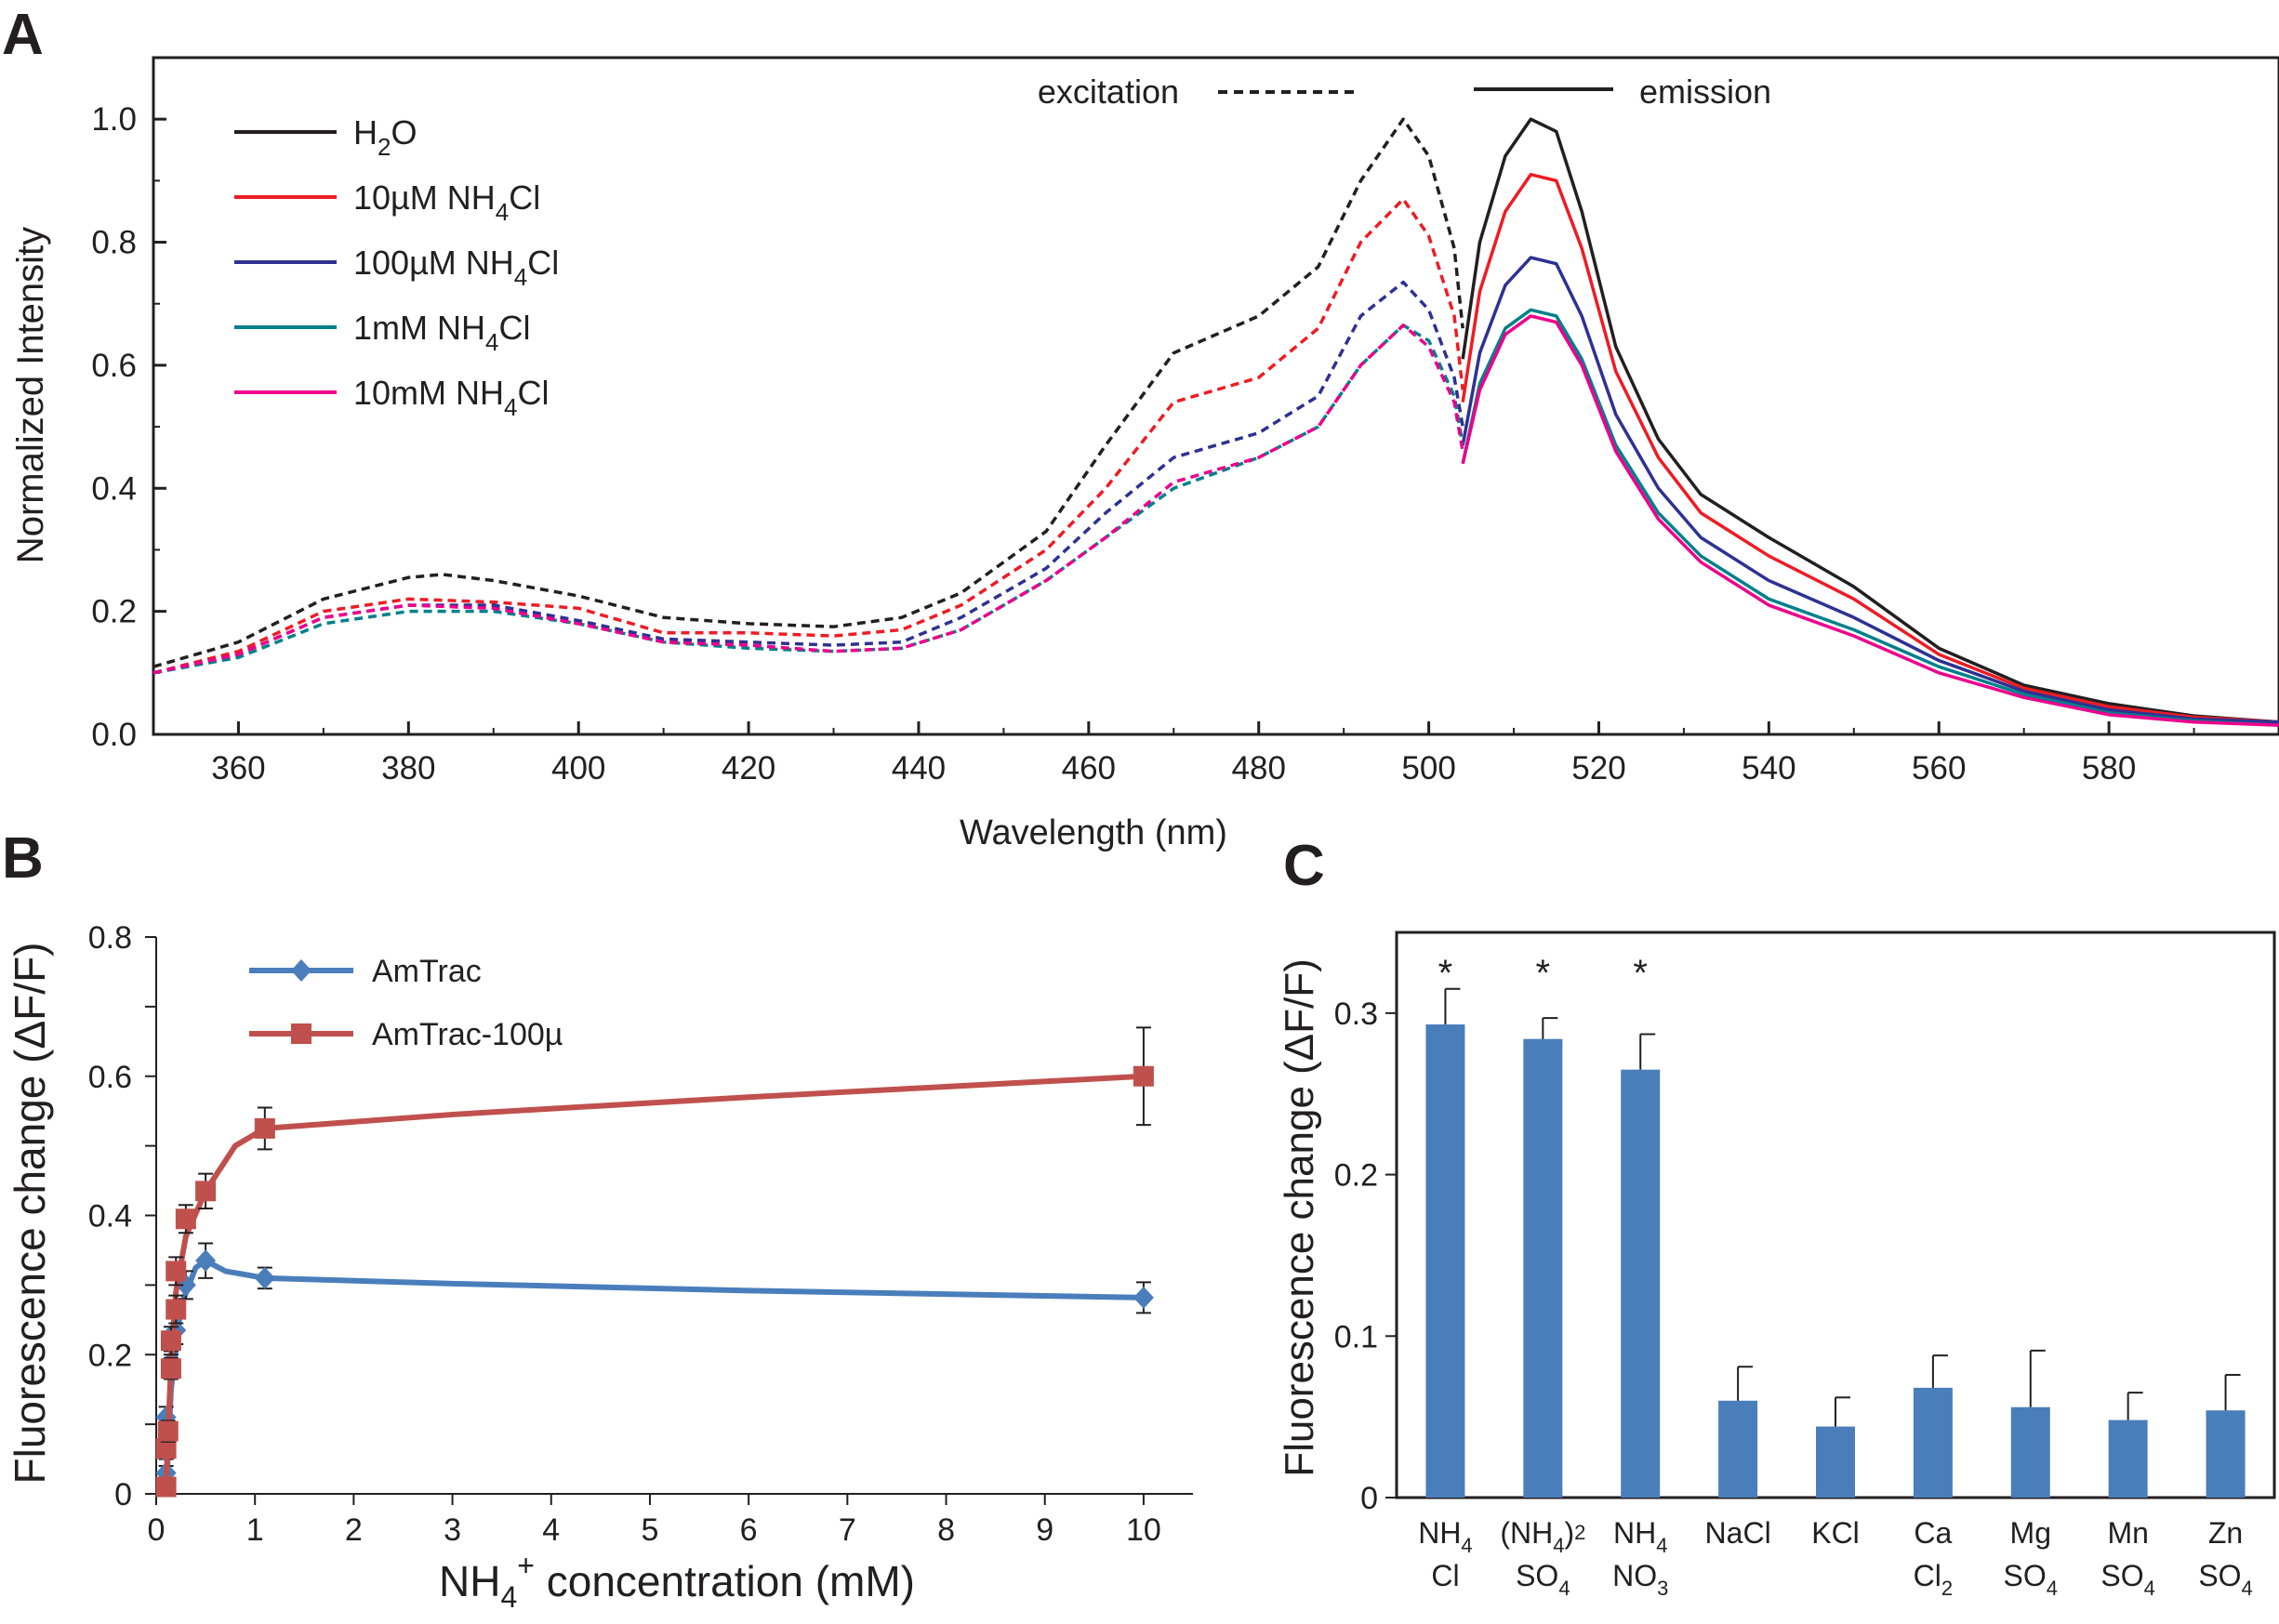  What do you see at coordinates (30, 1214) in the screenshot?
I see `panel-b-y-axis-label: Fluorescence change (ΔF/F)` at bounding box center [30, 1214].